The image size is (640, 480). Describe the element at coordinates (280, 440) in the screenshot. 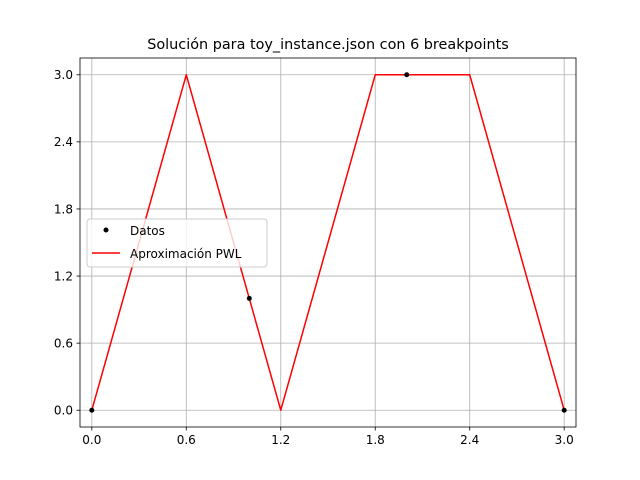

I see `x-tick-label: 1.2` at that location.